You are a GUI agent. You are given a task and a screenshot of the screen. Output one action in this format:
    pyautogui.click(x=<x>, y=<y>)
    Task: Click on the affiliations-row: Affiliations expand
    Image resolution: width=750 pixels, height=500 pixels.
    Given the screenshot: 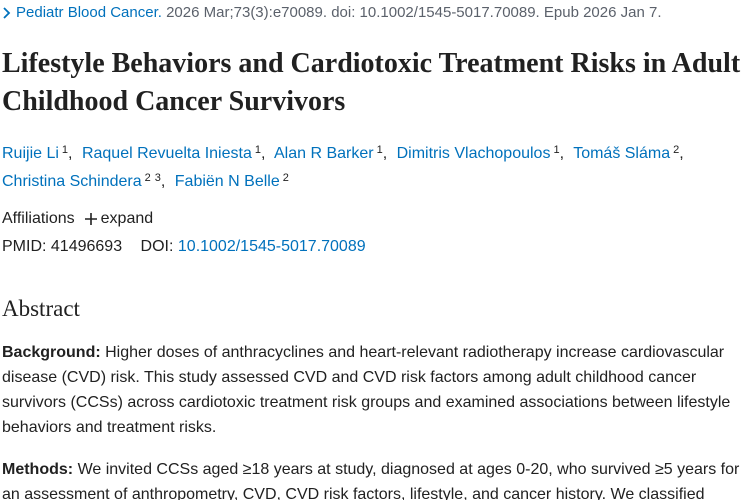 What is the action you would take?
    pyautogui.click(x=375, y=219)
    